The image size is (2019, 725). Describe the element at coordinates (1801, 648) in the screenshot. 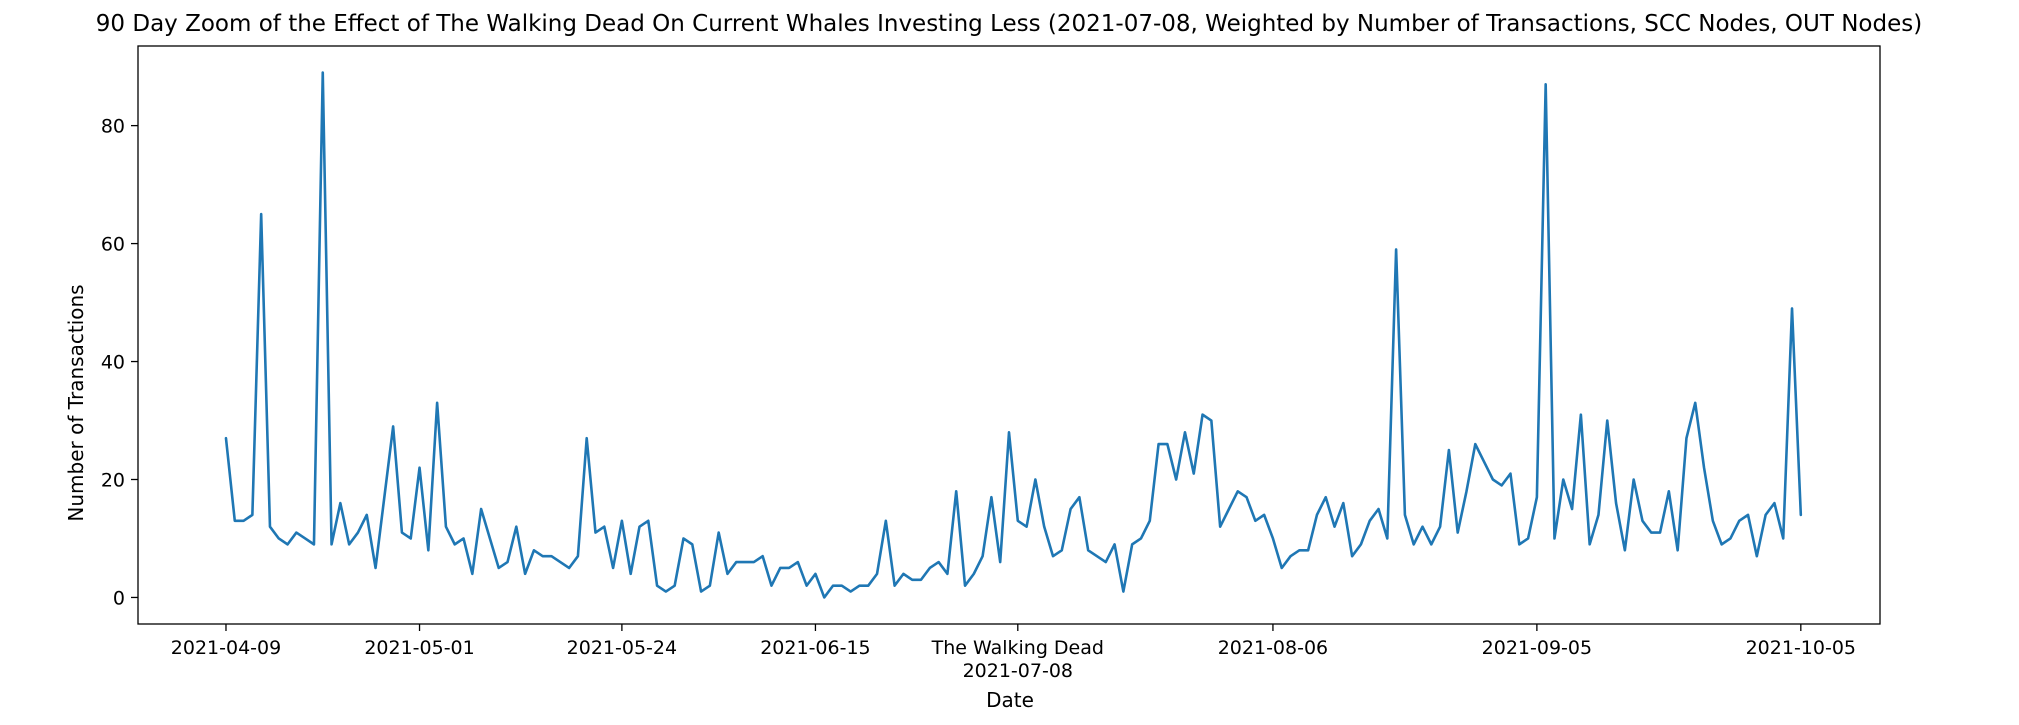

I see `x-tick-label: 2021-10-05` at that location.